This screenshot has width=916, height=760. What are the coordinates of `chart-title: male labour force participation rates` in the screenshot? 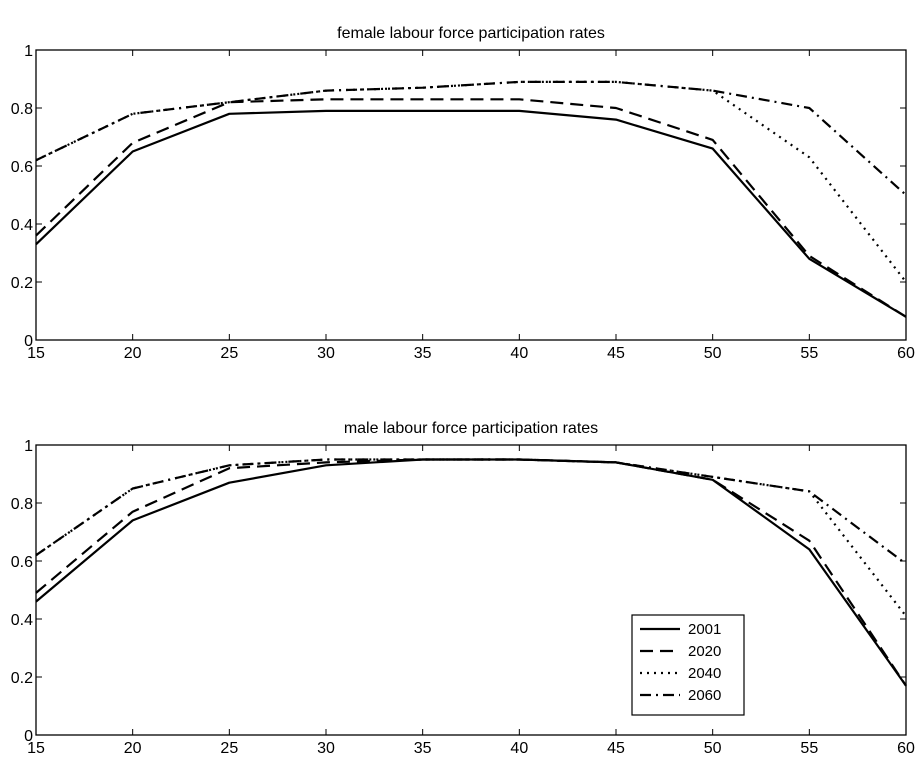 It's located at (471, 428).